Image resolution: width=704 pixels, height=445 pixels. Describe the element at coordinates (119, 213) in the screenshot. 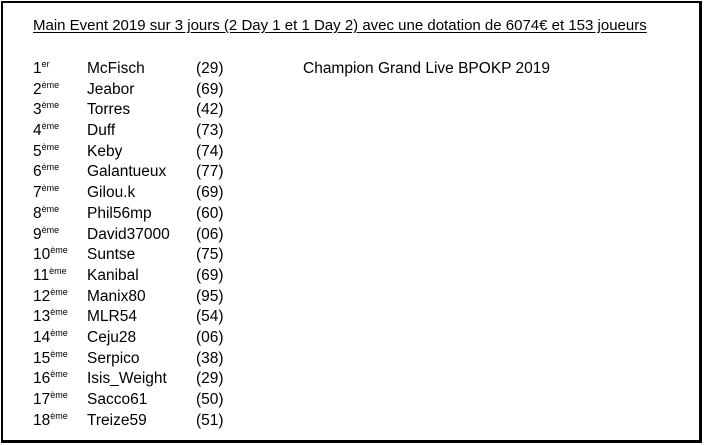

I see `player-name: Phil56mp` at that location.